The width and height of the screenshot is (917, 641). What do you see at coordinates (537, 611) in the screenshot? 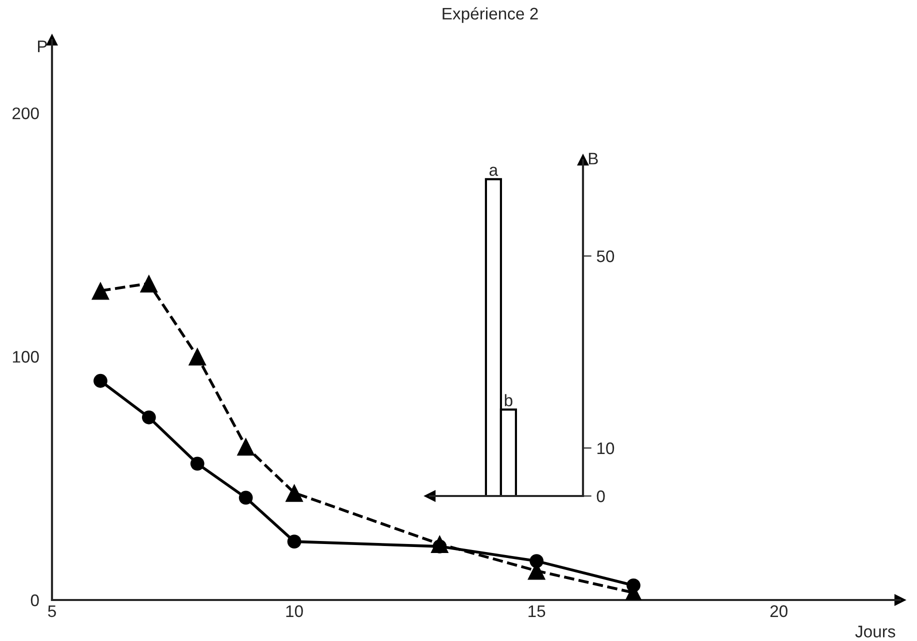
I see `x-tick-label: 15` at bounding box center [537, 611].